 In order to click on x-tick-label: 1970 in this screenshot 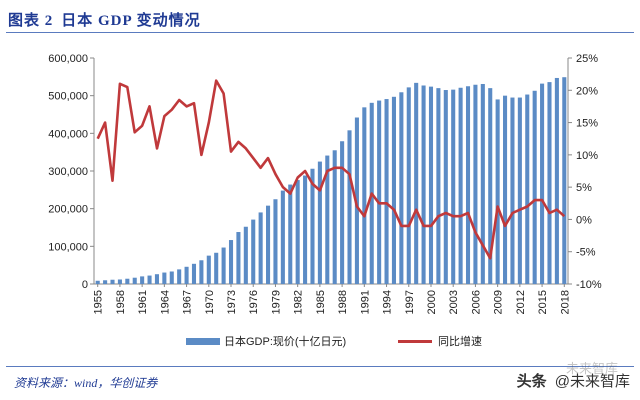, I will do `click(210, 302)`.